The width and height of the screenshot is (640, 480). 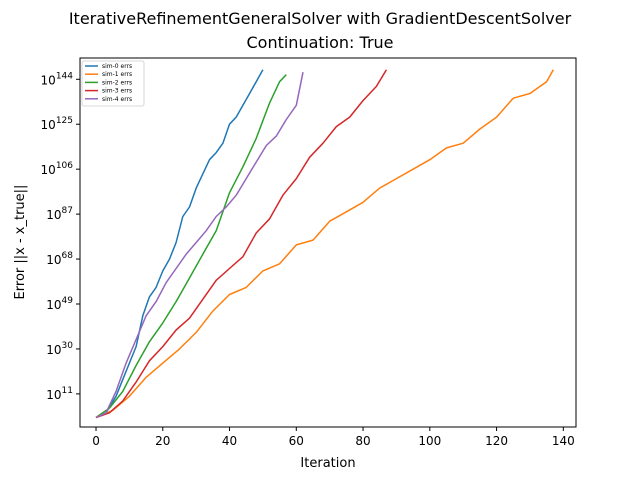 What do you see at coordinates (563, 441) in the screenshot?
I see `x-tick-label: 140` at bounding box center [563, 441].